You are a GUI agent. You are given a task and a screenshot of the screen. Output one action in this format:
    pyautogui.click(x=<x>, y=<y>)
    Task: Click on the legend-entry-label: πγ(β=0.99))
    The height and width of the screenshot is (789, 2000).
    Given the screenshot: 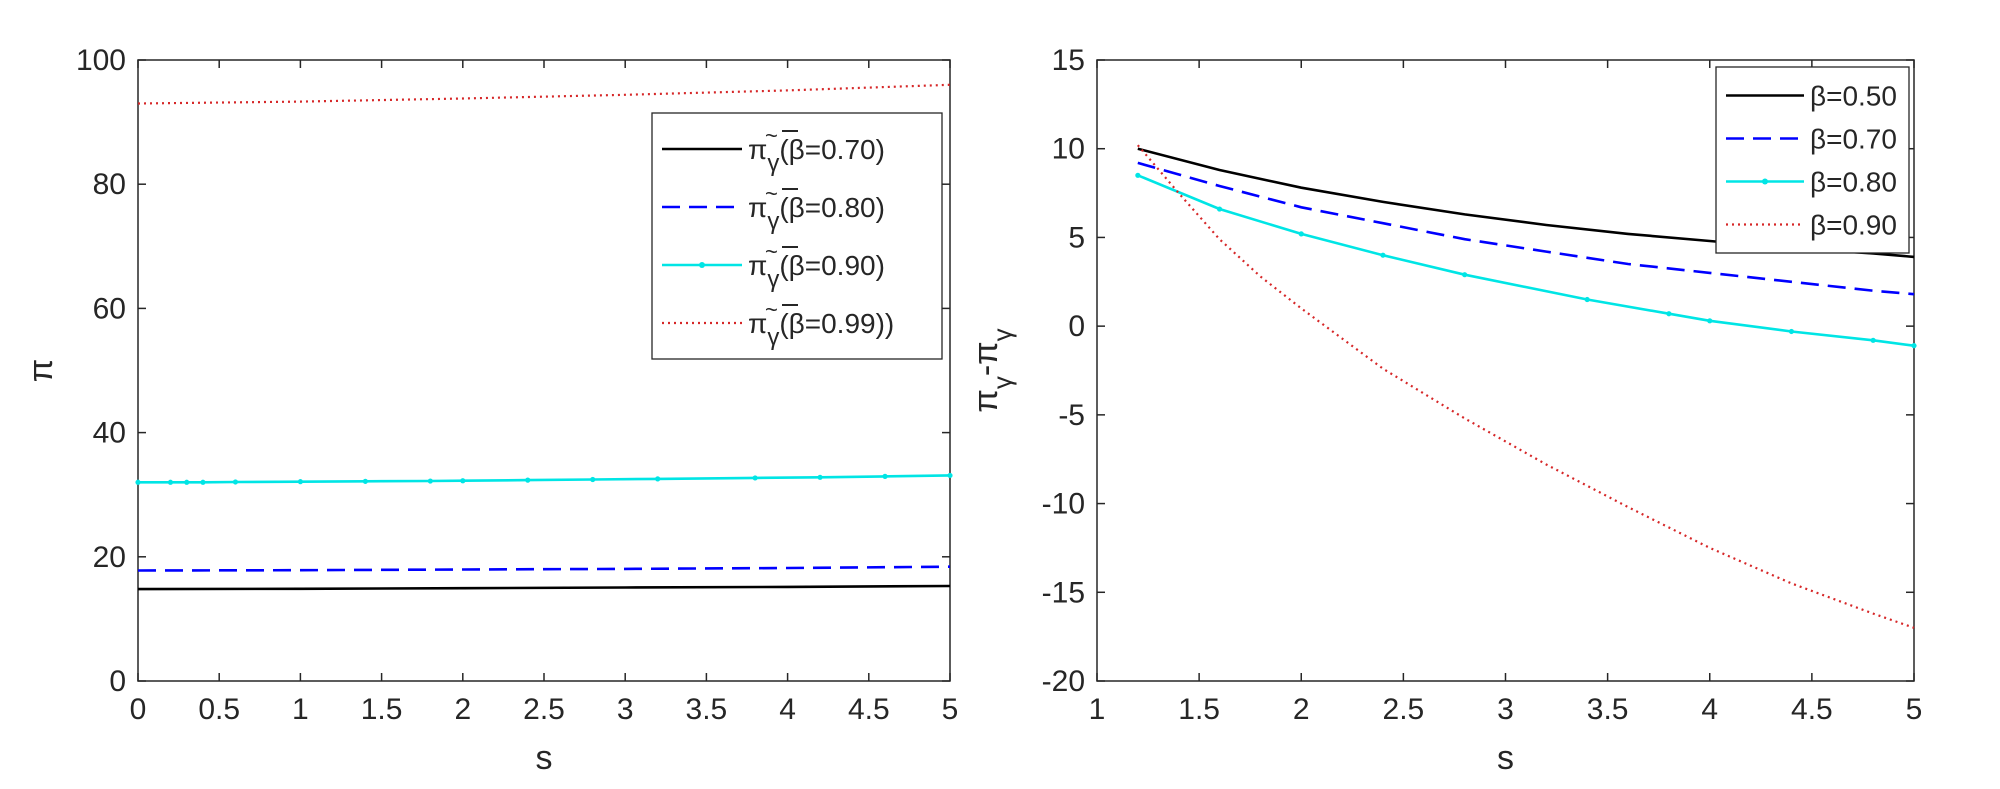 What is the action you would take?
    pyautogui.click(x=821, y=329)
    